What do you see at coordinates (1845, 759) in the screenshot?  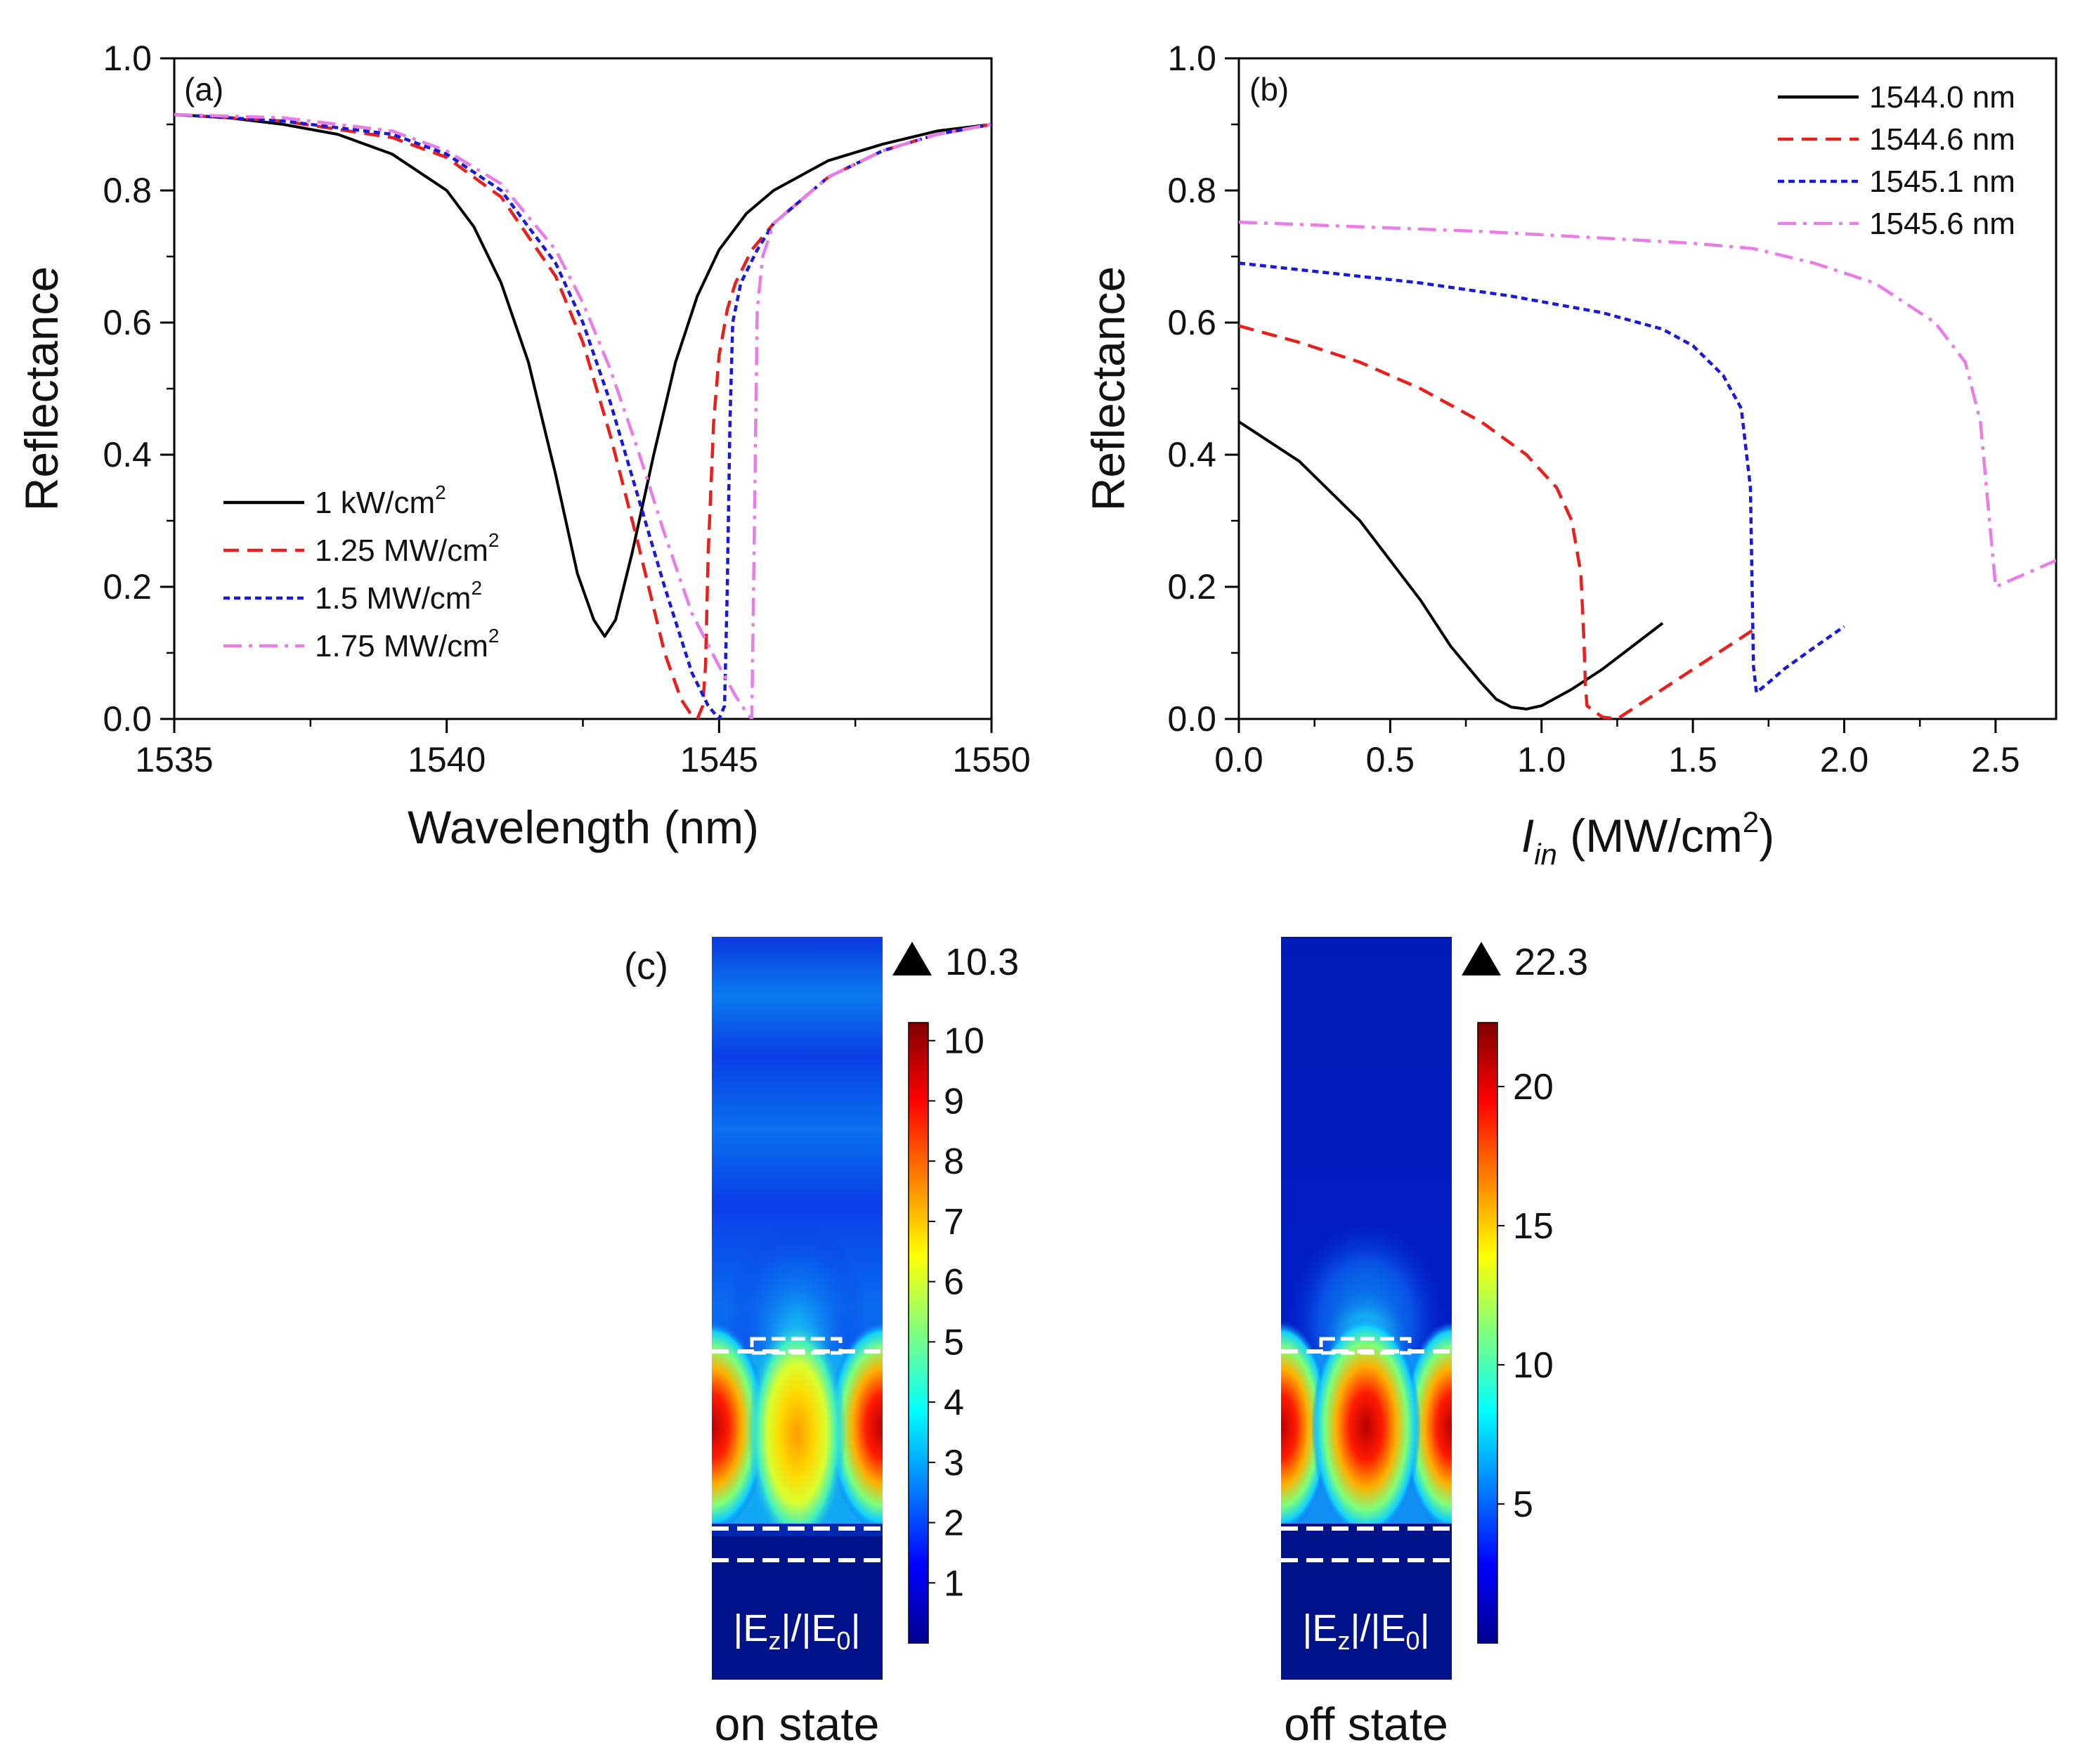 I see `x-tick-label: 2.0` at bounding box center [1845, 759].